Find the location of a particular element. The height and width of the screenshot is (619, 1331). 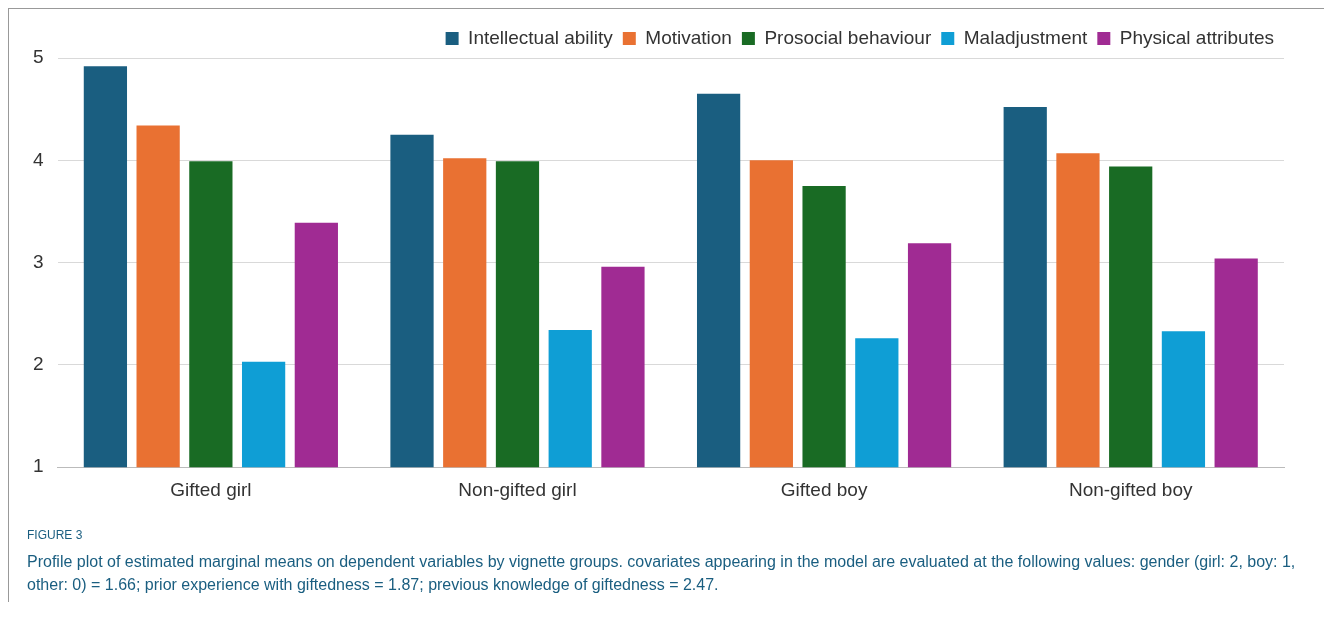

legend-label: Prosocial behaviour is located at coordinates (848, 37).